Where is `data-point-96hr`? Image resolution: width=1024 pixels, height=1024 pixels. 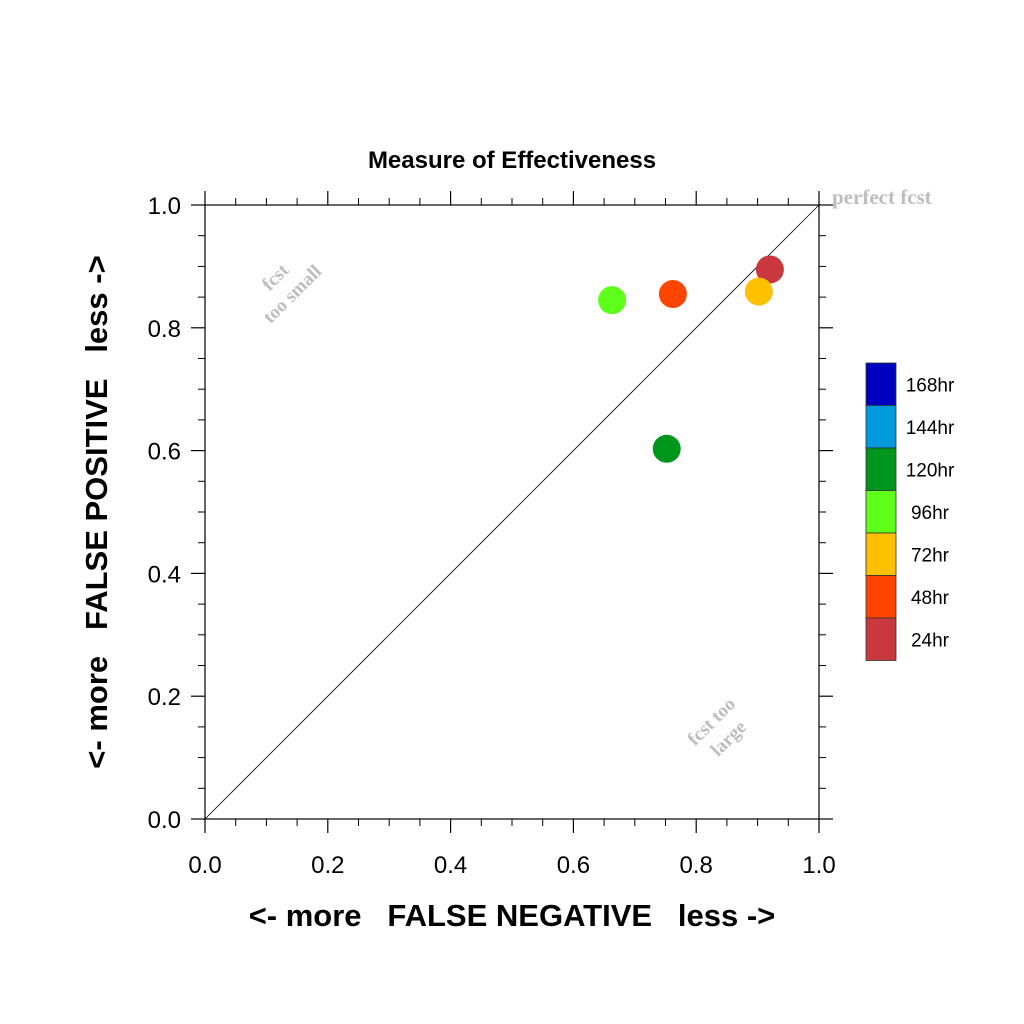
data-point-96hr is located at coordinates (612, 300).